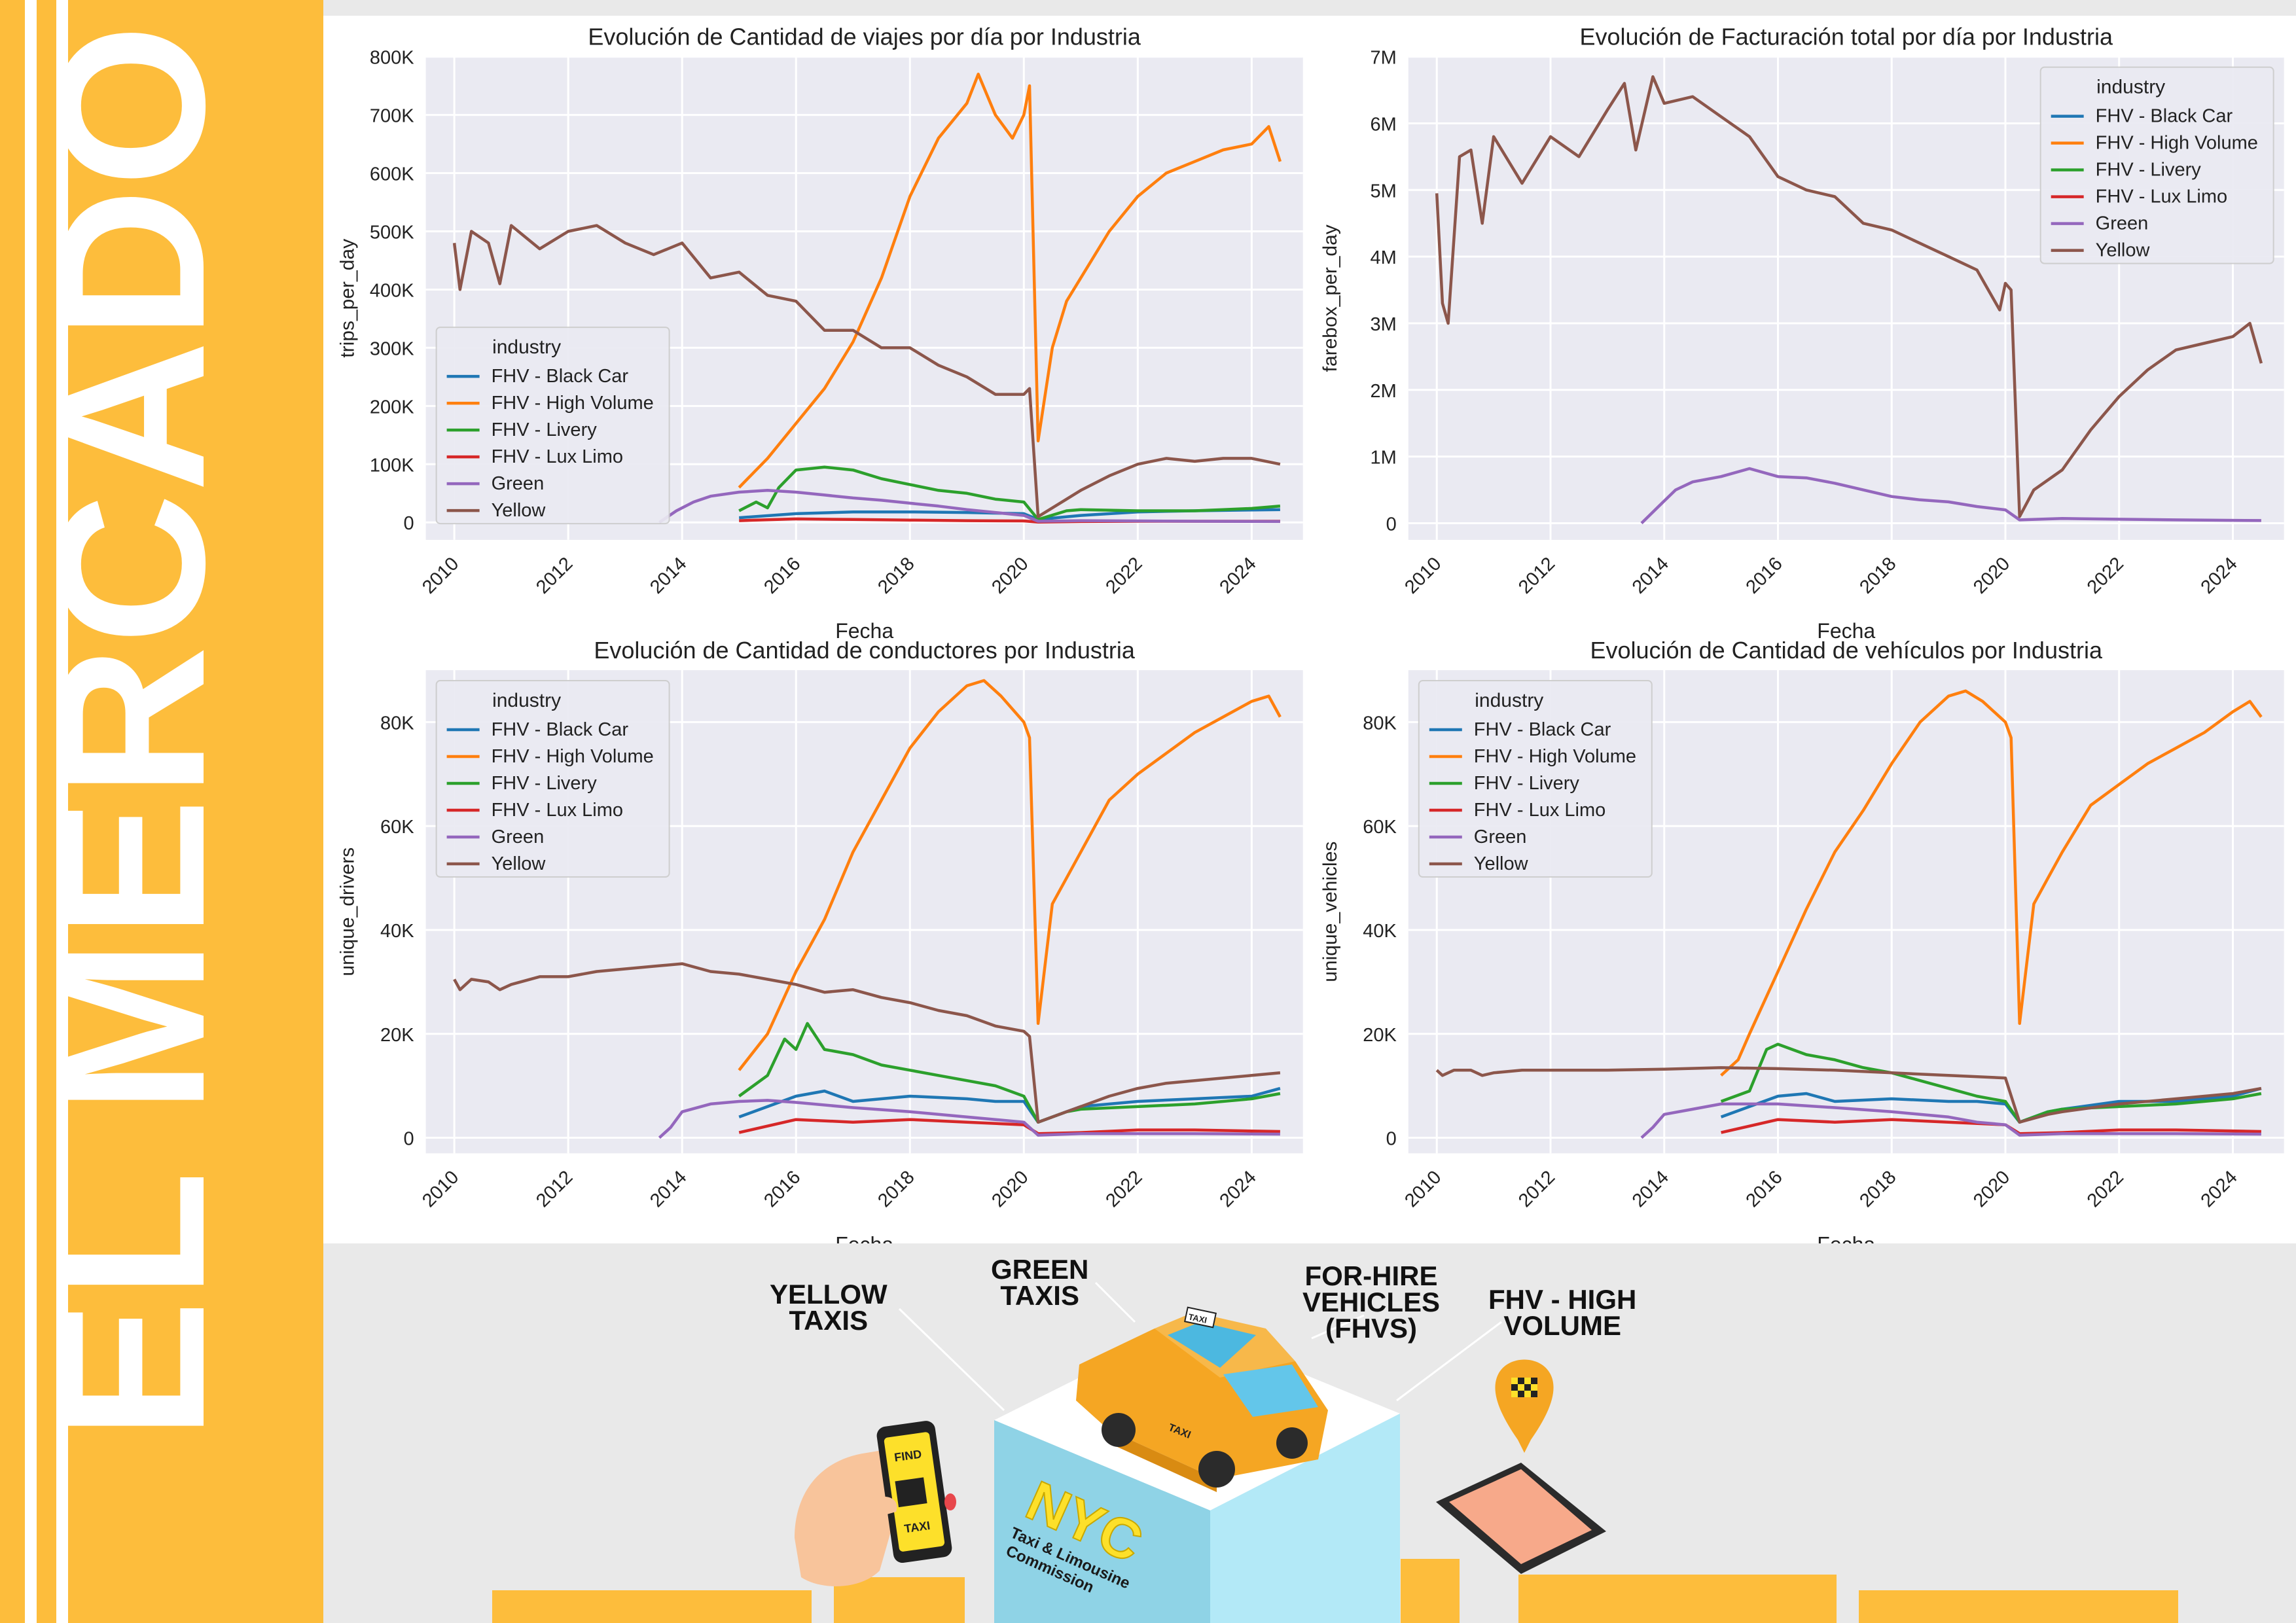 Image resolution: width=2296 pixels, height=1623 pixels. I want to click on y-tick-label: 600K, so click(392, 174).